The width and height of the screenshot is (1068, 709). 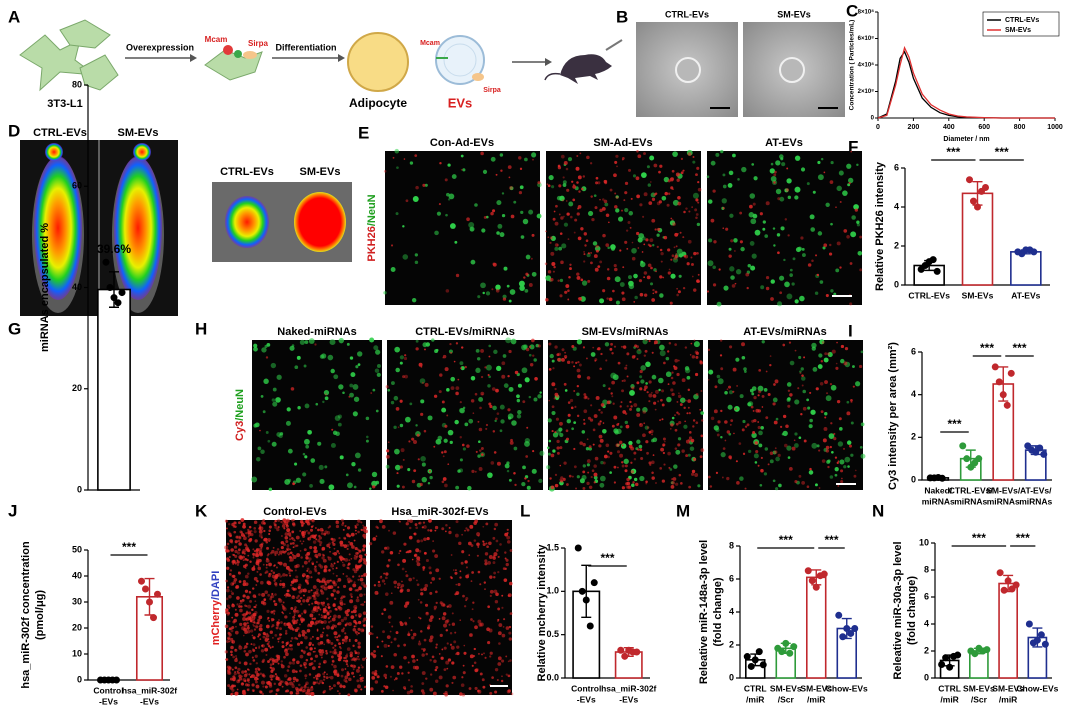 What do you see at coordinates (341, 58) in the screenshot?
I see `arrow-head` at bounding box center [341, 58].